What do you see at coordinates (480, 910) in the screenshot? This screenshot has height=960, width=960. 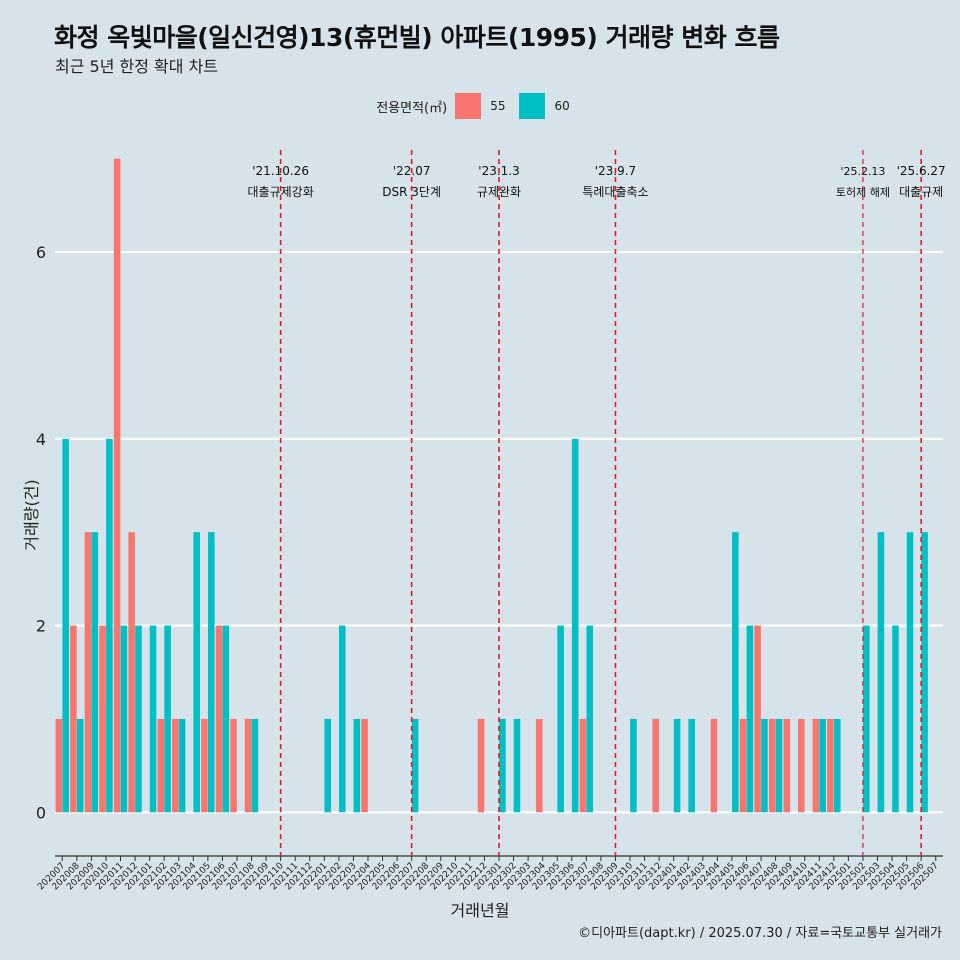 I see `x-axis-label: 거래년월` at bounding box center [480, 910].